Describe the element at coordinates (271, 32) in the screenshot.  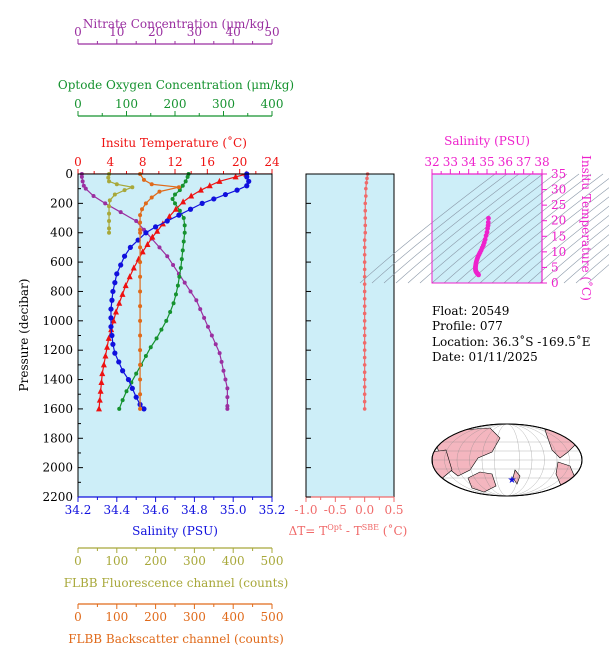
I see `nitrate-tick-label: 50` at that location.